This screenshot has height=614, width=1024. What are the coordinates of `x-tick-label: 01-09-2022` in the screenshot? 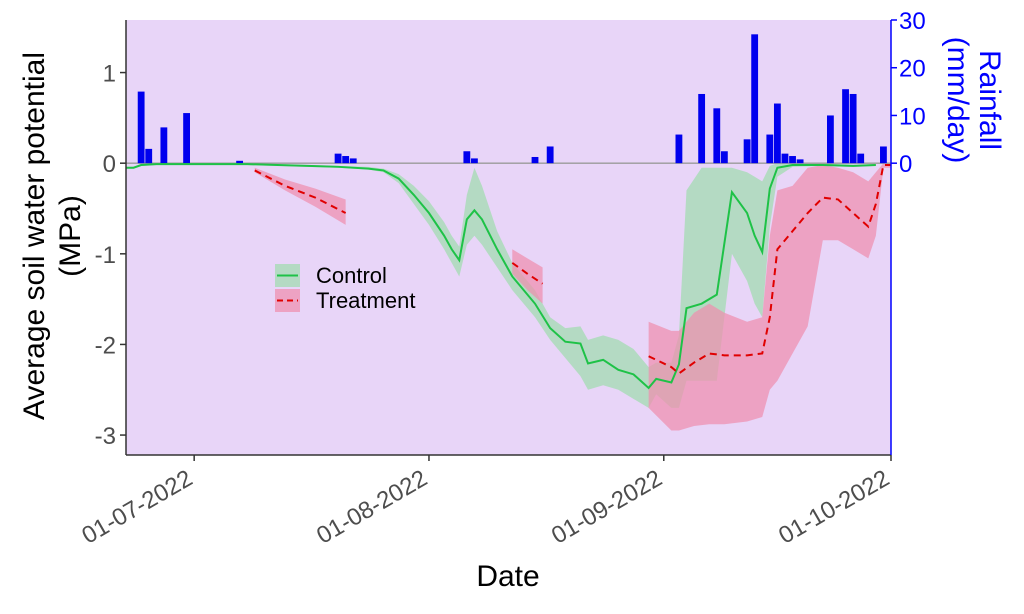 It's located at (607, 507).